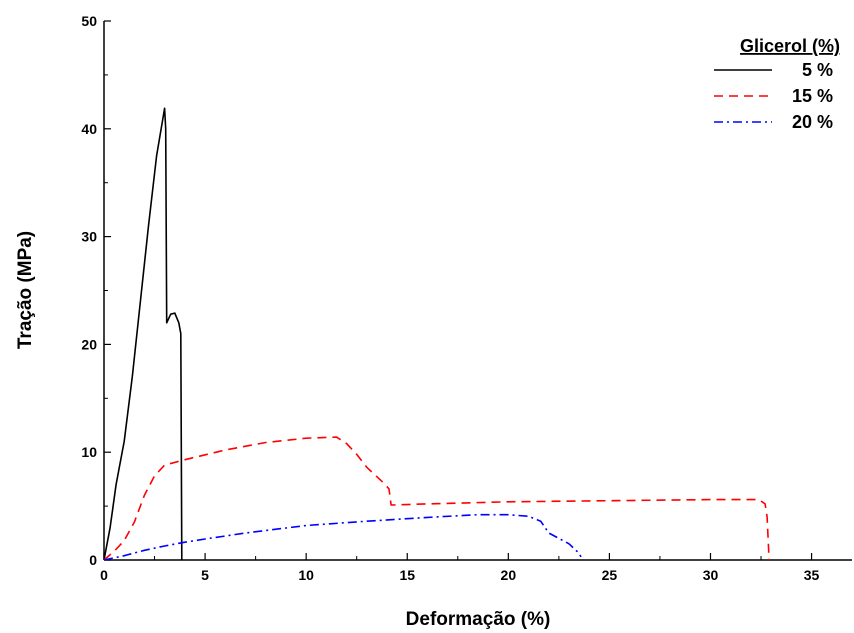  I want to click on x-axis-label: Deformação (%), so click(478, 619).